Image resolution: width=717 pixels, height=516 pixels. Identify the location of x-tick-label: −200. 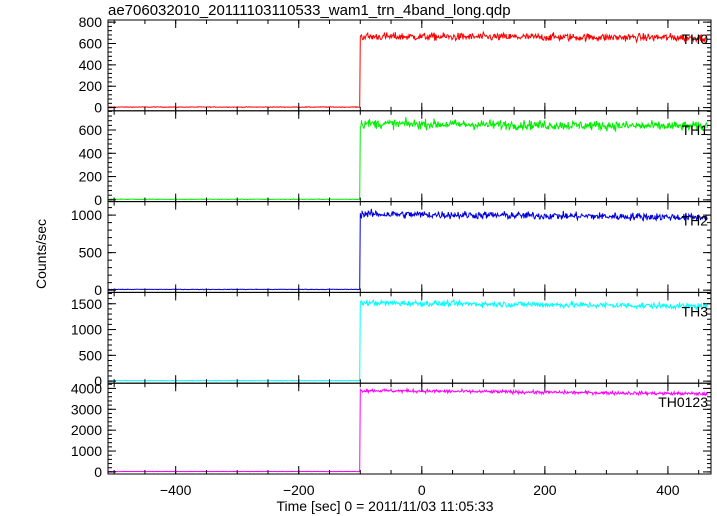
(299, 490).